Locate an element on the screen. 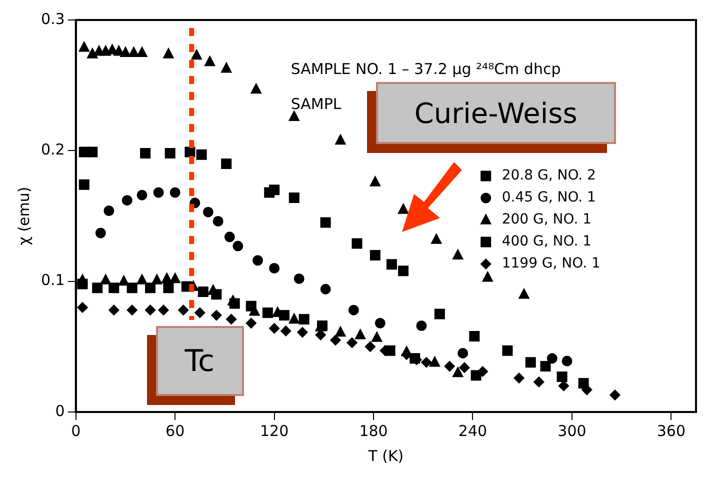  legend-label: 1199 G, NO. 1 is located at coordinates (551, 264).